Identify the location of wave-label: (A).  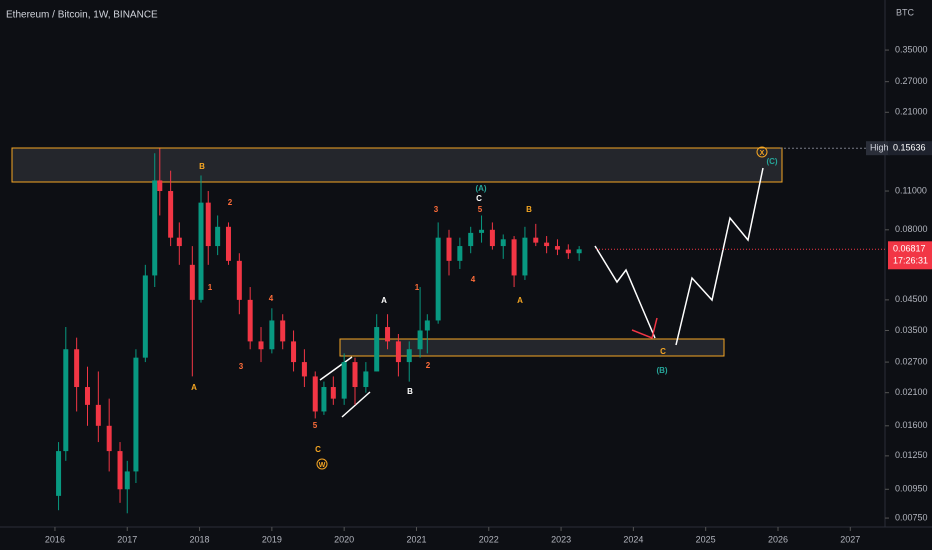
(480, 188).